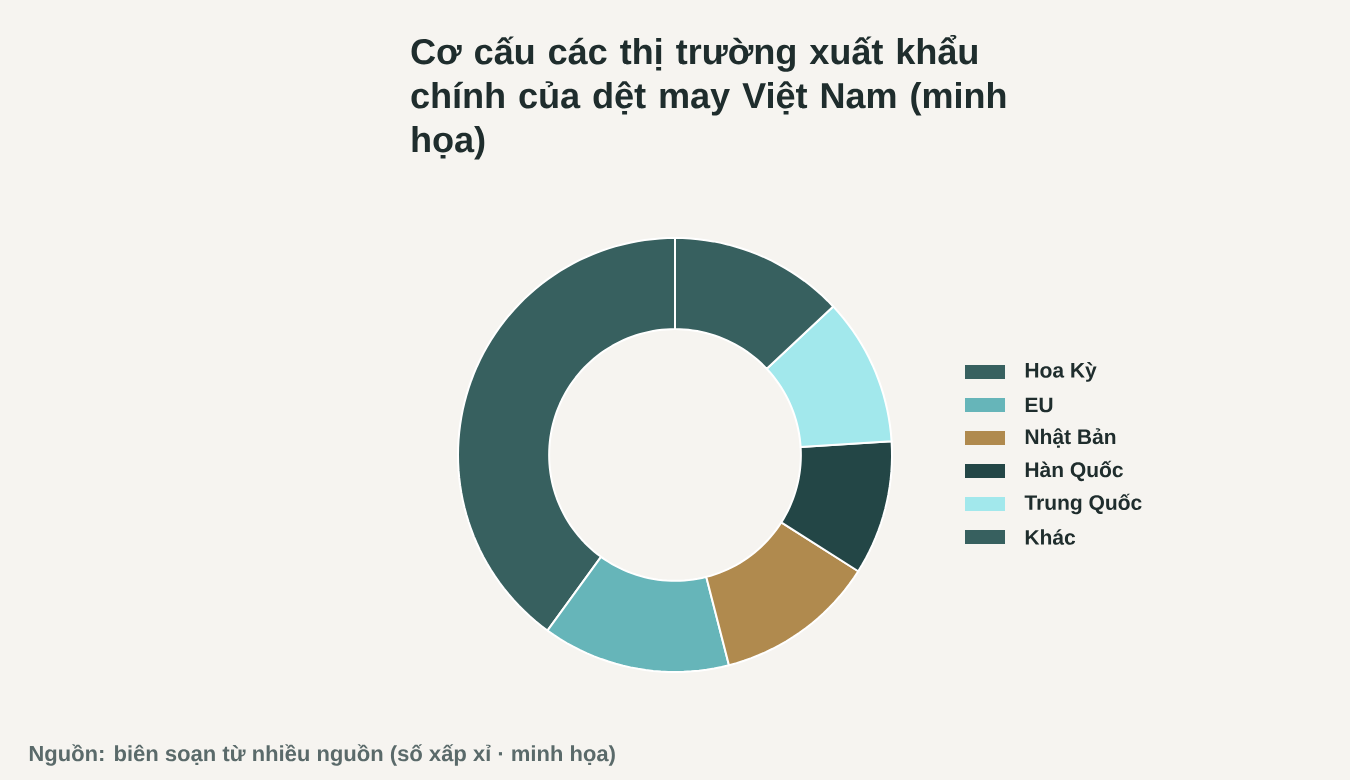 The image size is (1350, 780). I want to click on legend-label: Khác, so click(1050, 537).